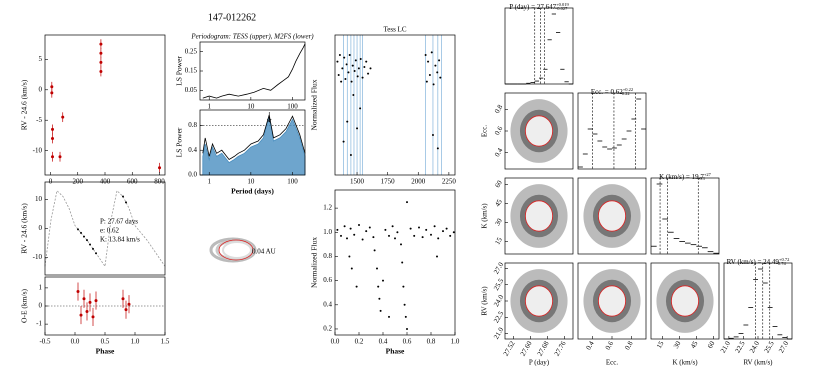  What do you see at coordinates (359, 342) in the screenshot?
I see `x-tick-label: 0.2` at bounding box center [359, 342].